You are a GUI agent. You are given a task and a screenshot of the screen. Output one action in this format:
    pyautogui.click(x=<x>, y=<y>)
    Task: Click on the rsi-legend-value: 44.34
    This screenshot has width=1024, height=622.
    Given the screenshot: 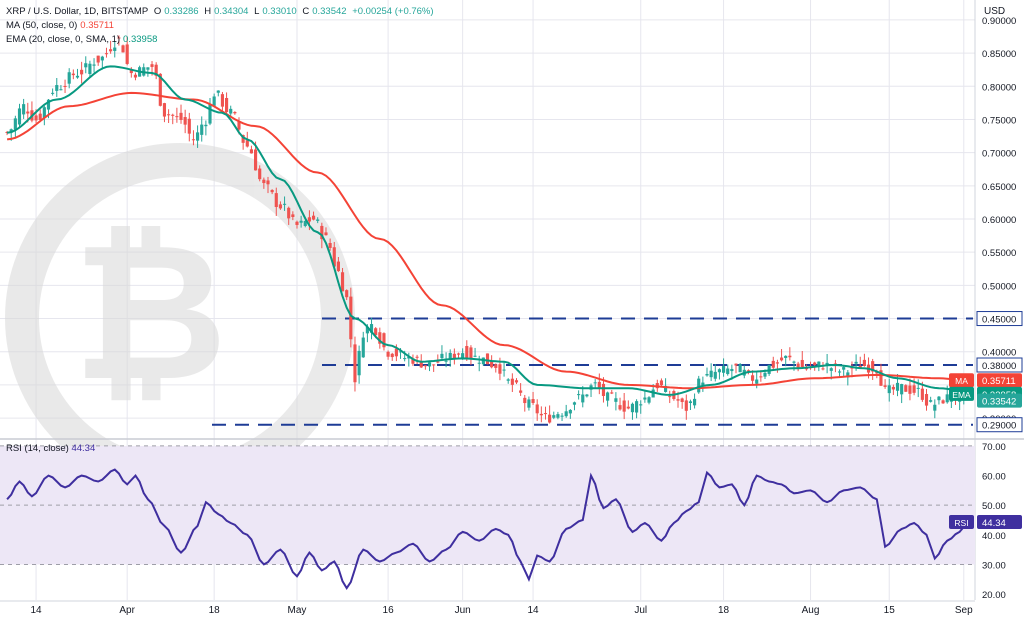 What is the action you would take?
    pyautogui.click(x=83, y=448)
    